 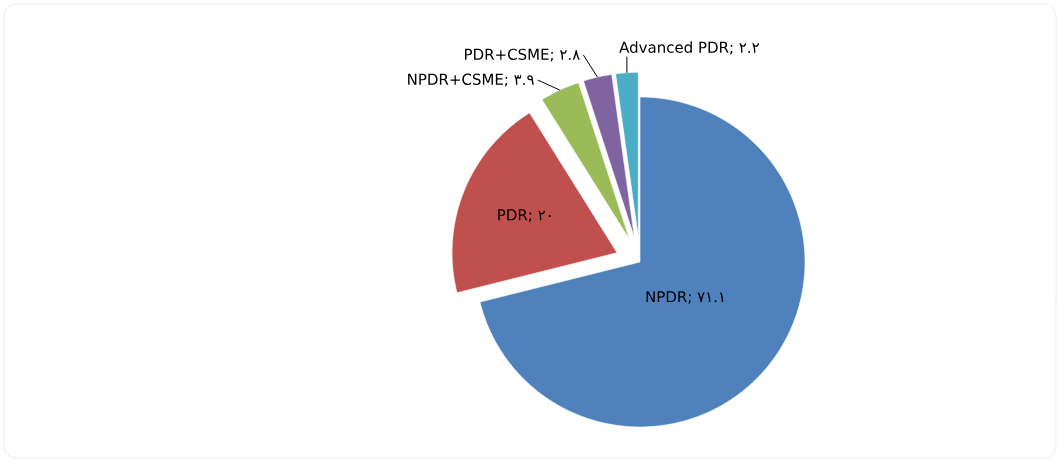 What do you see at coordinates (706, 298) in the screenshot?
I see `data-label: ; ۷۱.۱` at bounding box center [706, 298].